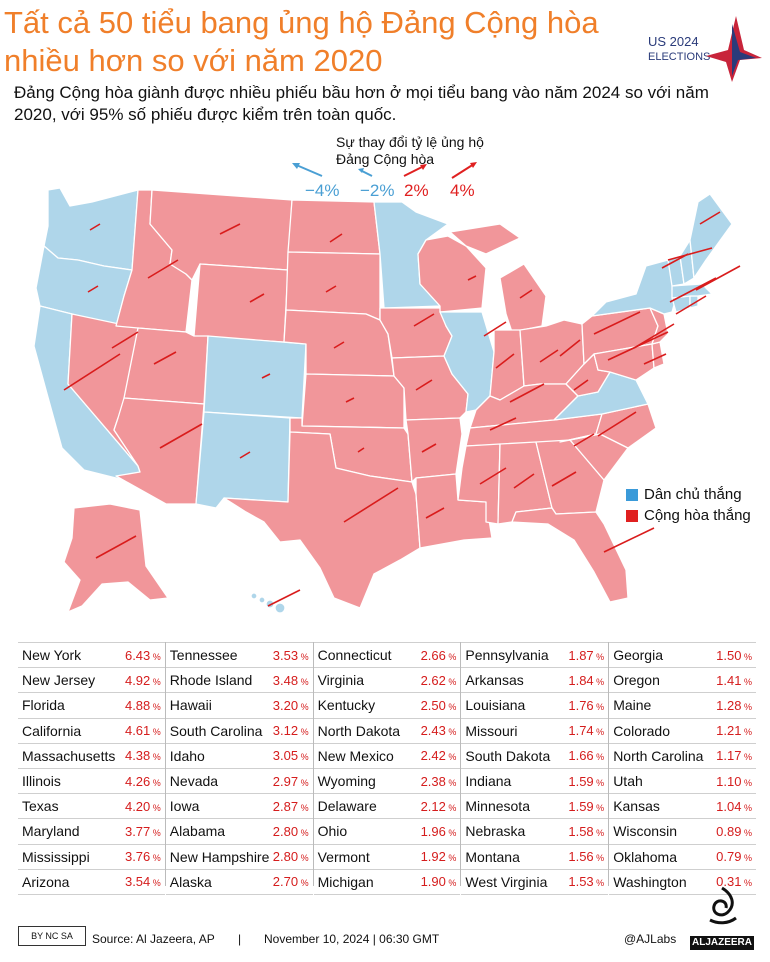 This screenshot has height=962, width=770. Describe the element at coordinates (535, 857) in the screenshot. I see `table-row: Montana 1.56` at that location.